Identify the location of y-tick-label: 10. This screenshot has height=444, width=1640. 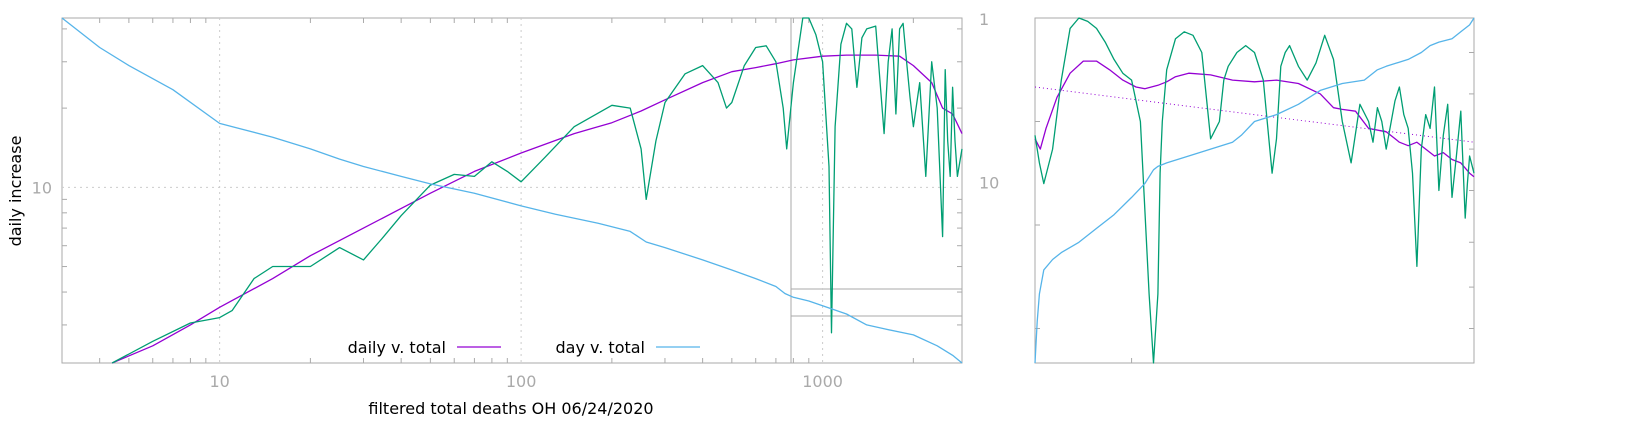
(42, 187).